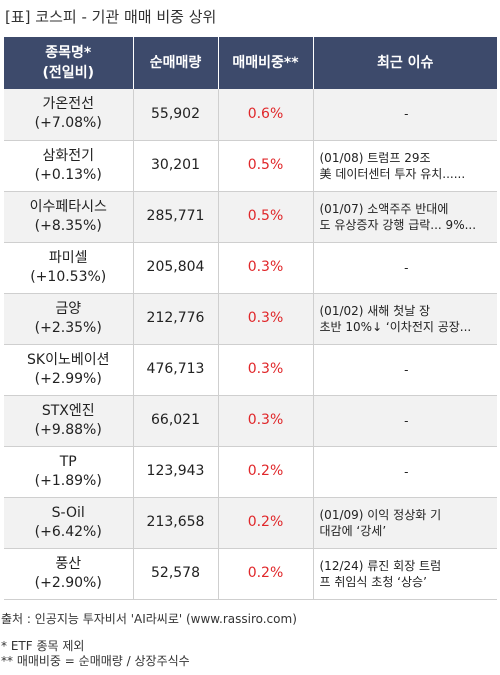 This screenshot has height=675, width=500. I want to click on net-volume: 30,201, so click(175, 166).